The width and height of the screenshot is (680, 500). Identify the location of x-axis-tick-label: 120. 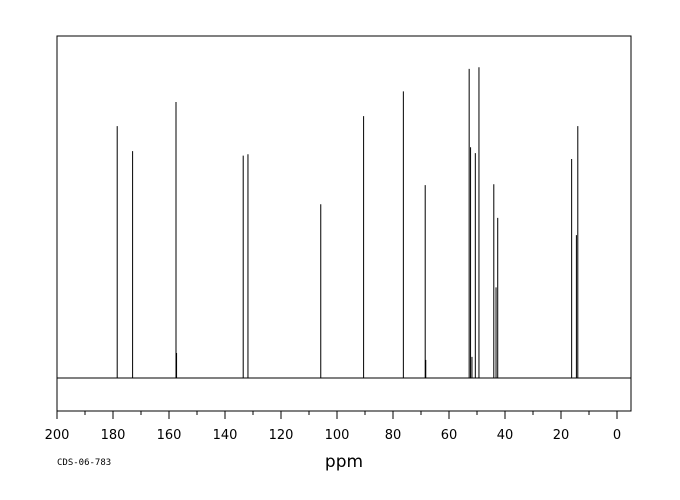
(281, 435).